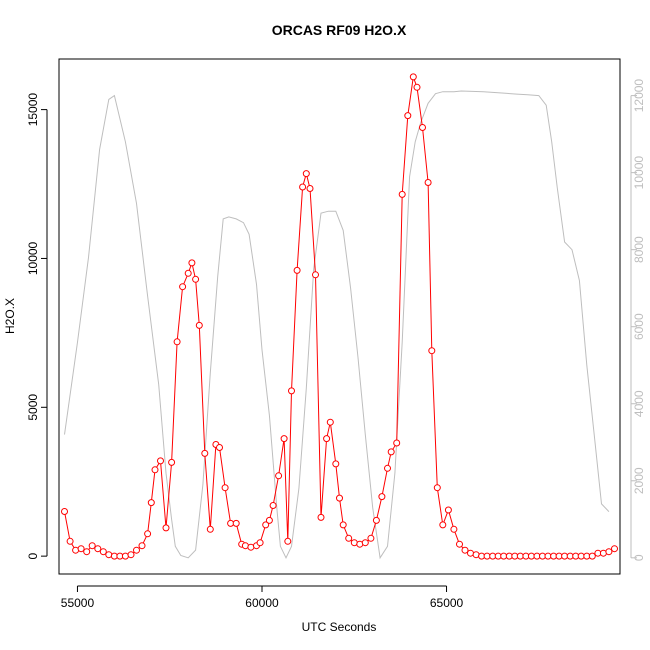 This screenshot has width=650, height=650. What do you see at coordinates (639, 96) in the screenshot?
I see `y2-tick-label: 12000` at bounding box center [639, 96].